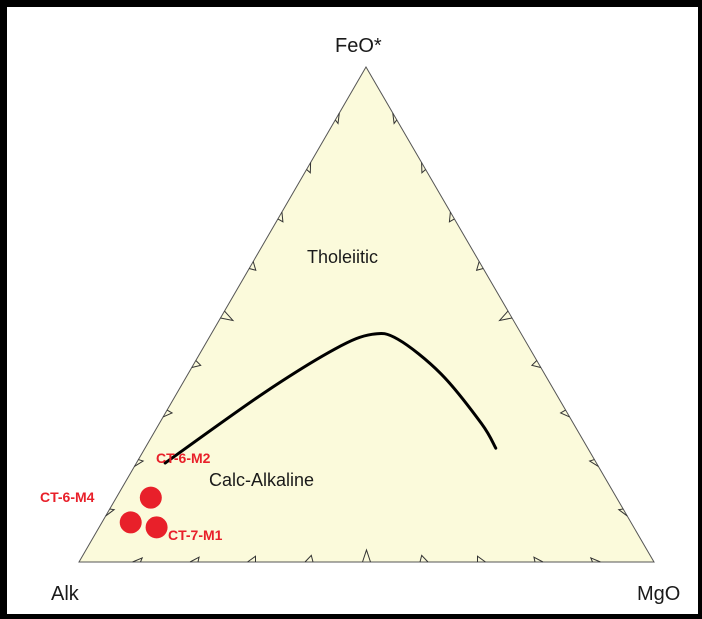 Image resolution: width=702 pixels, height=619 pixels. Describe the element at coordinates (183, 458) in the screenshot. I see `sample-label-ct-6-m2: CT-6-M2` at that location.